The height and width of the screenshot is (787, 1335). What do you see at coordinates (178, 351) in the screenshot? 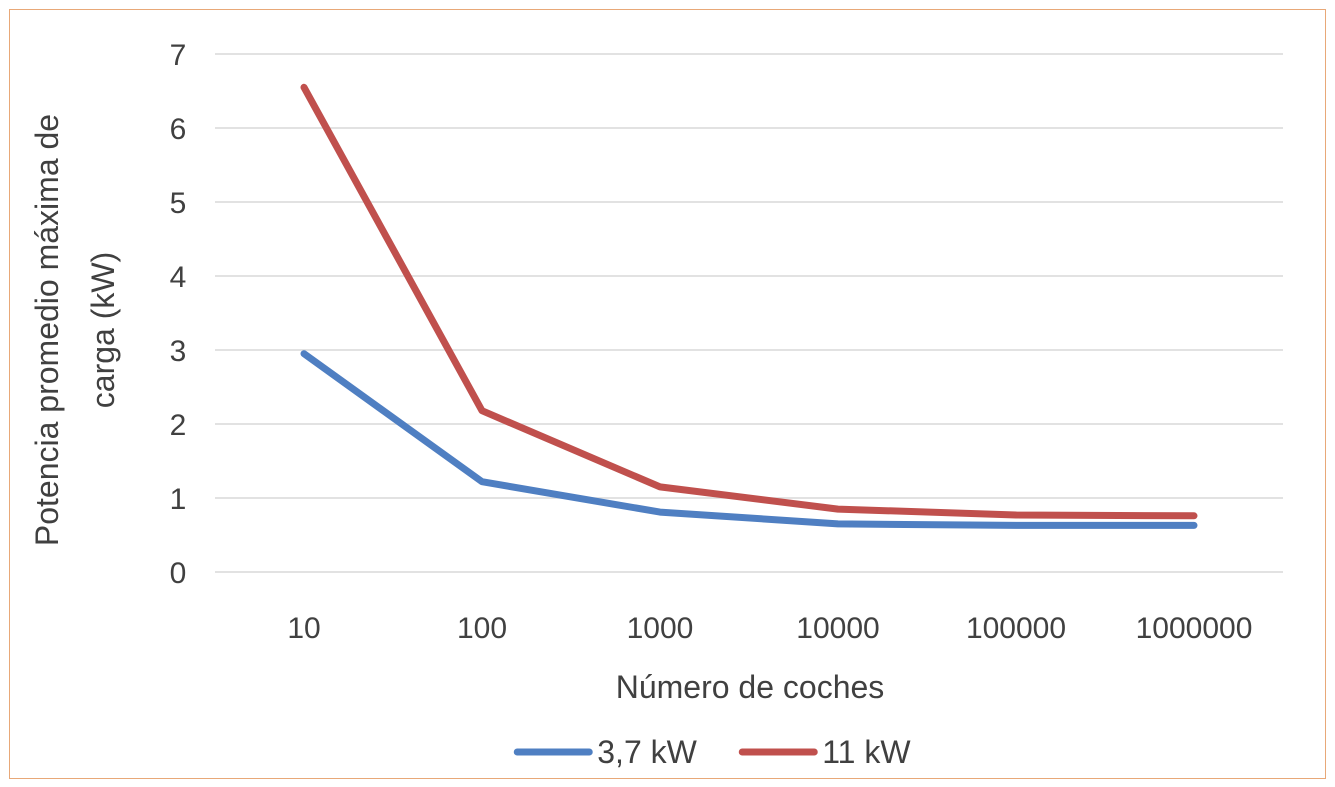
I see `y-tick-label: 3` at bounding box center [178, 351].